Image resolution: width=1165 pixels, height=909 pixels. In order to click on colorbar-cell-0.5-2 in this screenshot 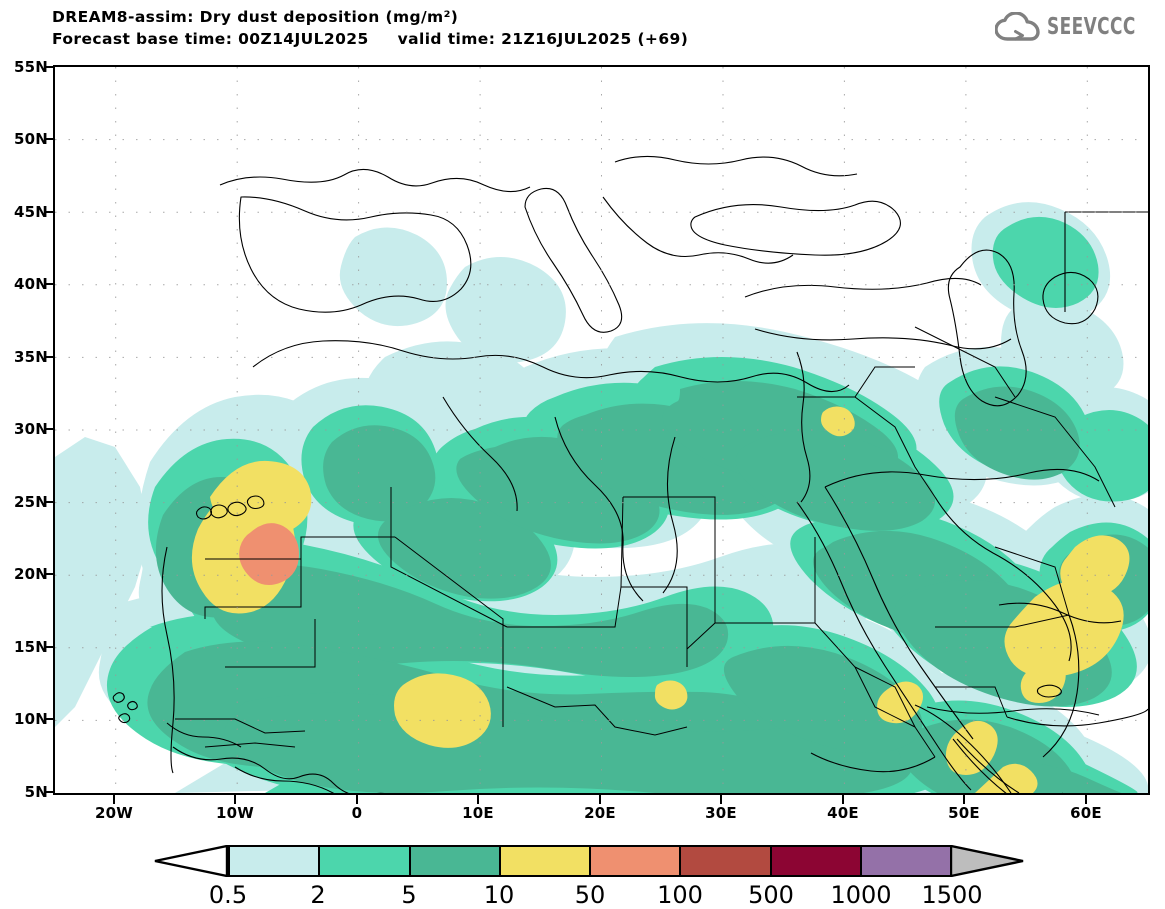, I will do `click(273, 861)`.